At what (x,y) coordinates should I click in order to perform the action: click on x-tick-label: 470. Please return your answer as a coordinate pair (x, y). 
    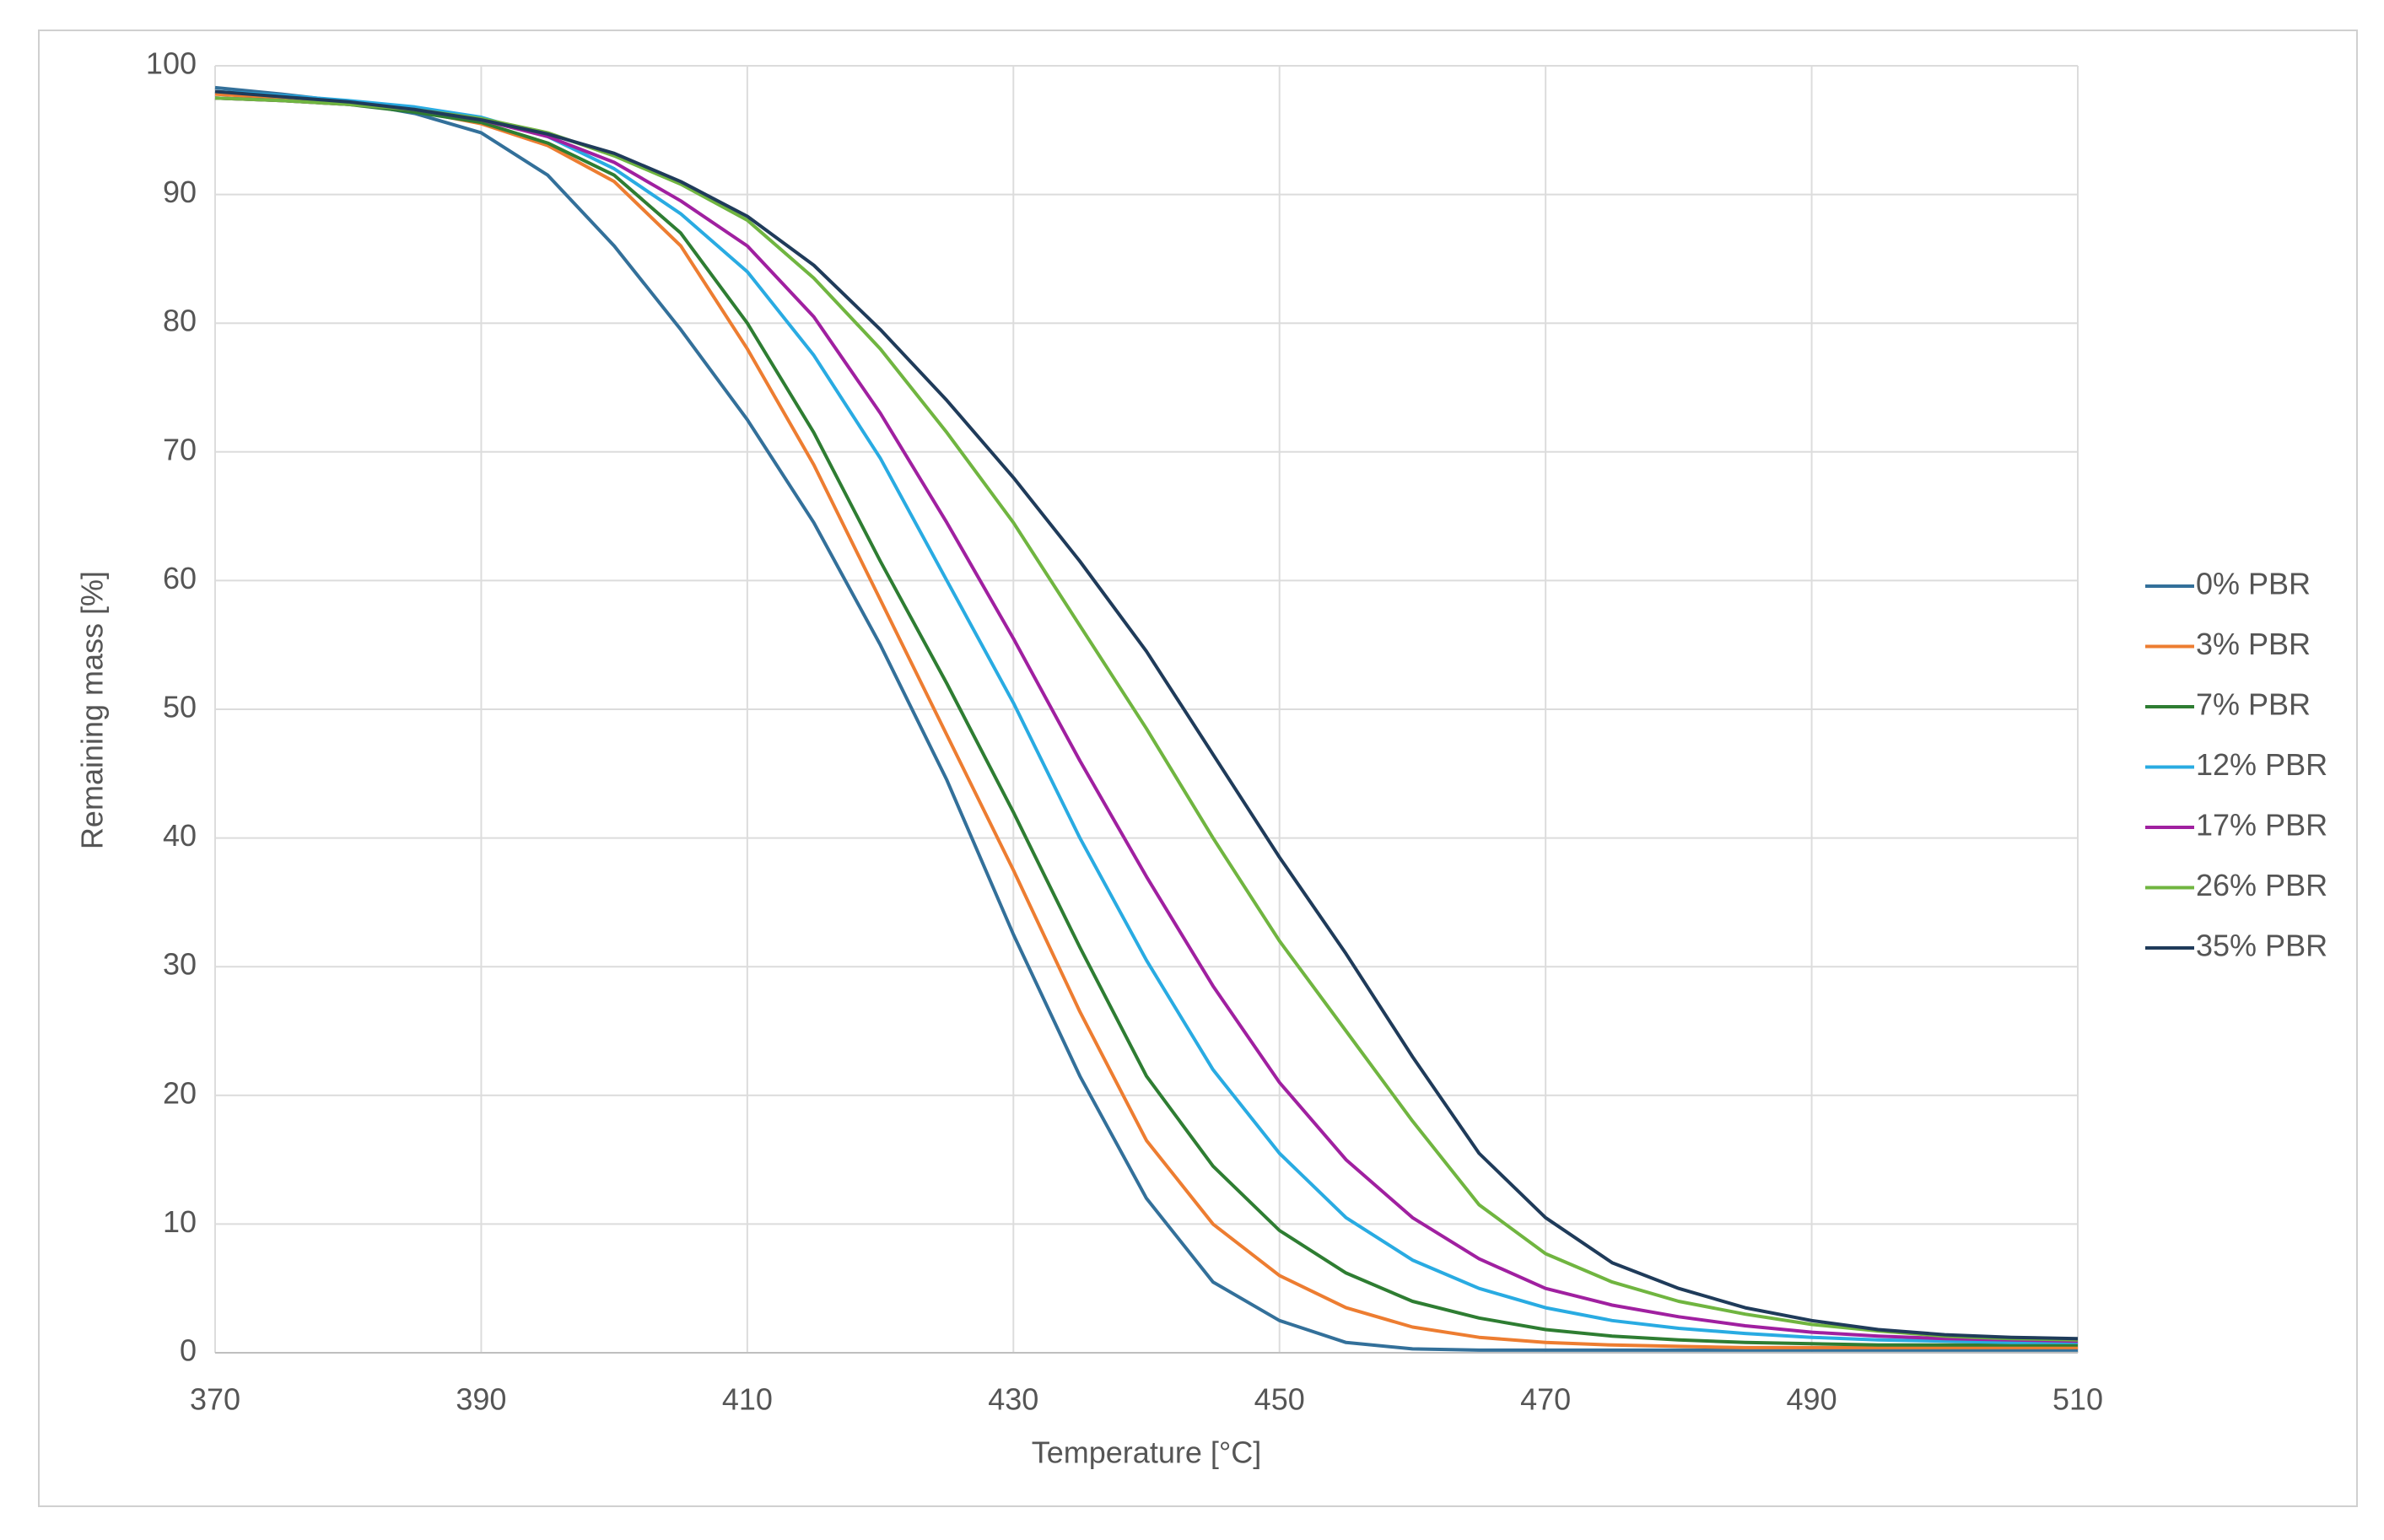
    Looking at the image, I should click on (1545, 1399).